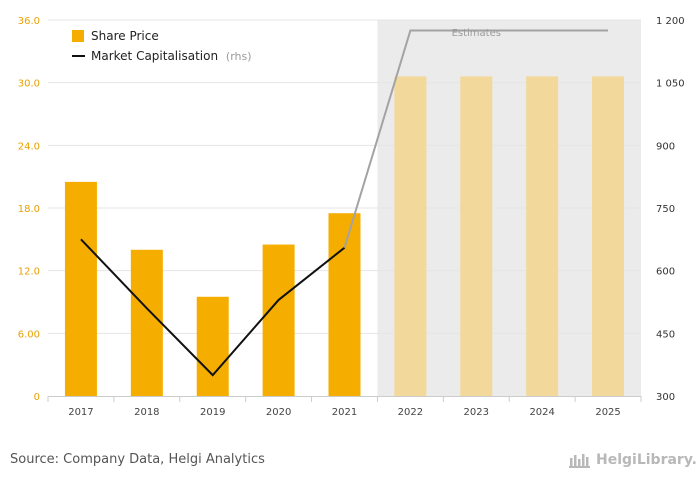  Describe the element at coordinates (29, 21) in the screenshot. I see `left-axis-tick-label: 36.0` at that location.